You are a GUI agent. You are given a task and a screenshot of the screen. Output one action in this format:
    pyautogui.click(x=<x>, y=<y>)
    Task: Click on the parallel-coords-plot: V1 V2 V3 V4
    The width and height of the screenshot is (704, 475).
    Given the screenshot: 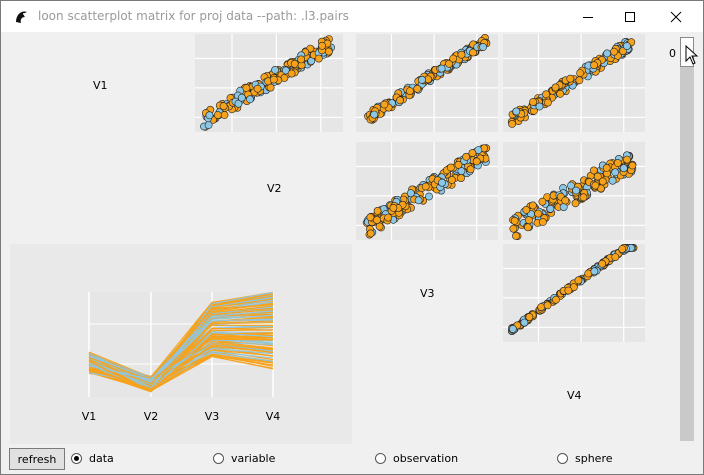 What is the action you would take?
    pyautogui.click(x=181, y=356)
    